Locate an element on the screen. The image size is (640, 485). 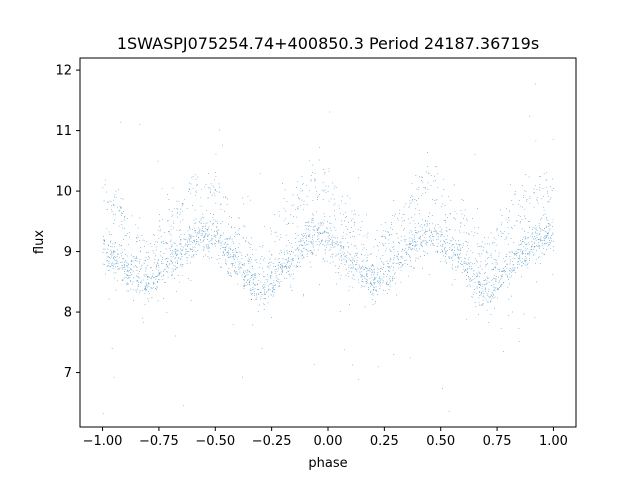
y-tick-label: 9 is located at coordinates (68, 252).